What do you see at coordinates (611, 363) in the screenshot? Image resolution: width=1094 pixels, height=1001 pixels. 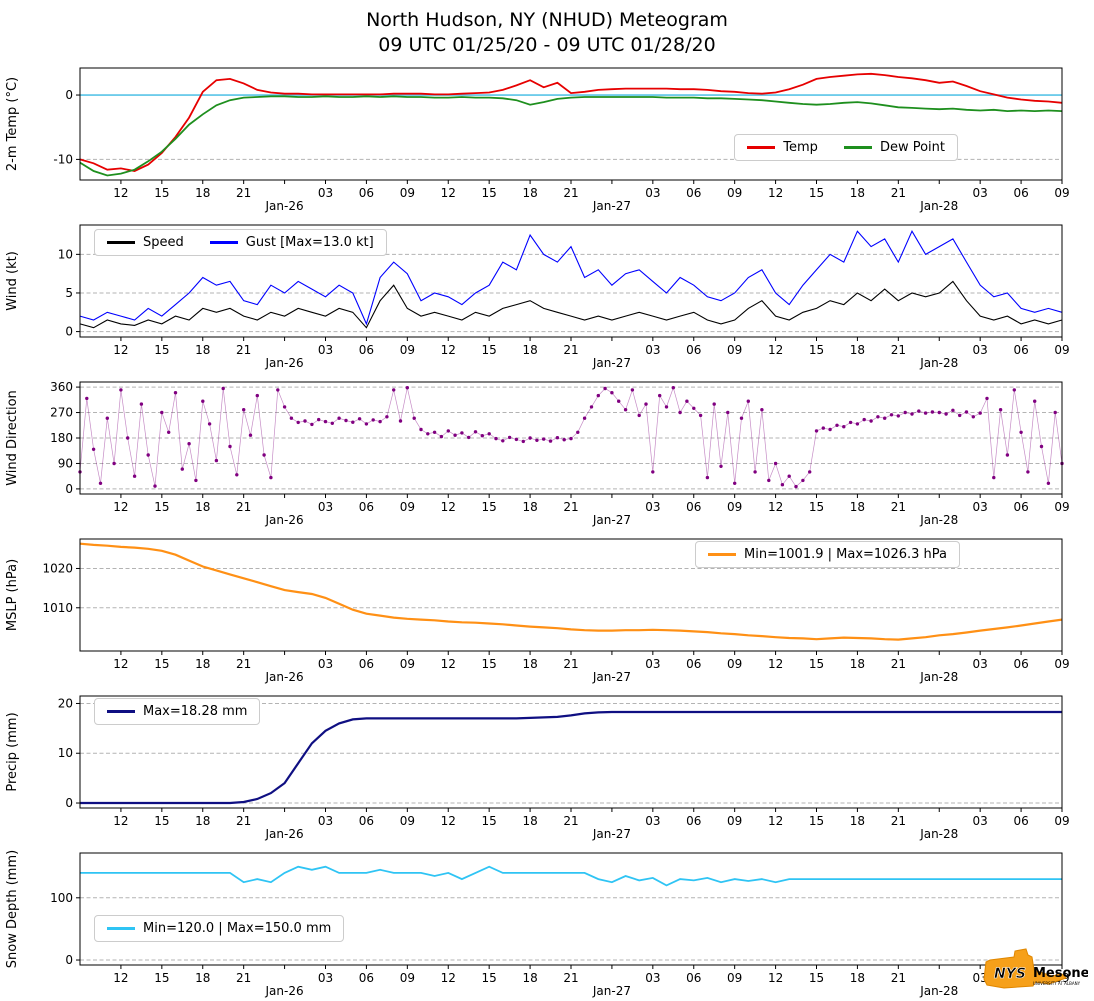 I see `wind-xtick-label: Jan-27` at bounding box center [611, 363].